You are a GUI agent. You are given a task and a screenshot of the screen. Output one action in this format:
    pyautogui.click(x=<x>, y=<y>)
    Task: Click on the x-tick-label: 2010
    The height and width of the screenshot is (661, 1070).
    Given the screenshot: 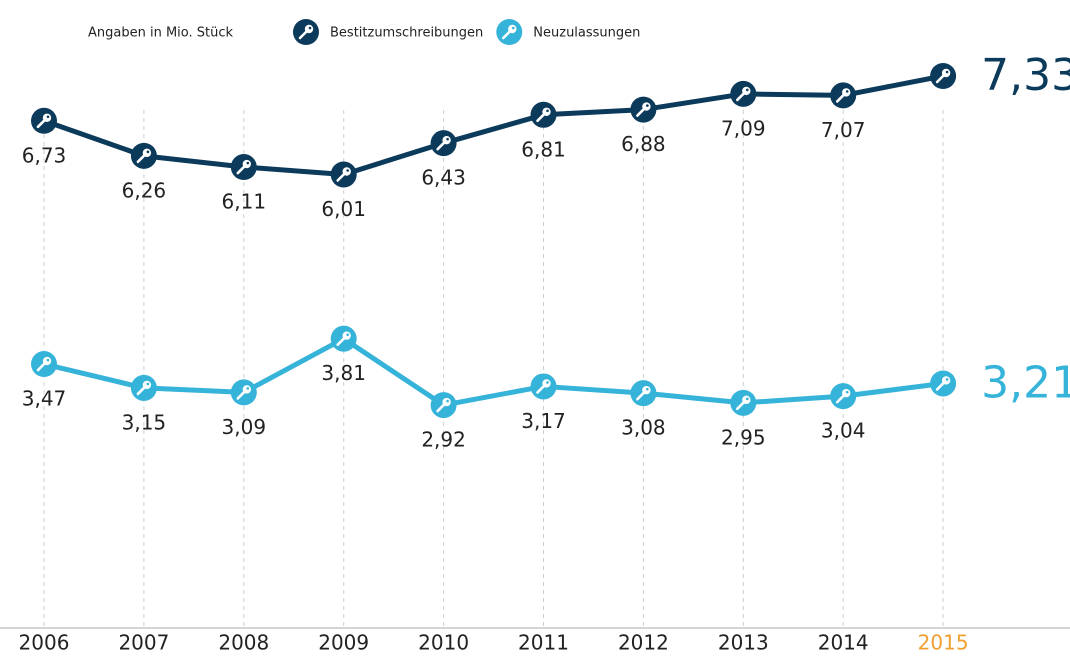 What is the action you would take?
    pyautogui.click(x=443, y=643)
    